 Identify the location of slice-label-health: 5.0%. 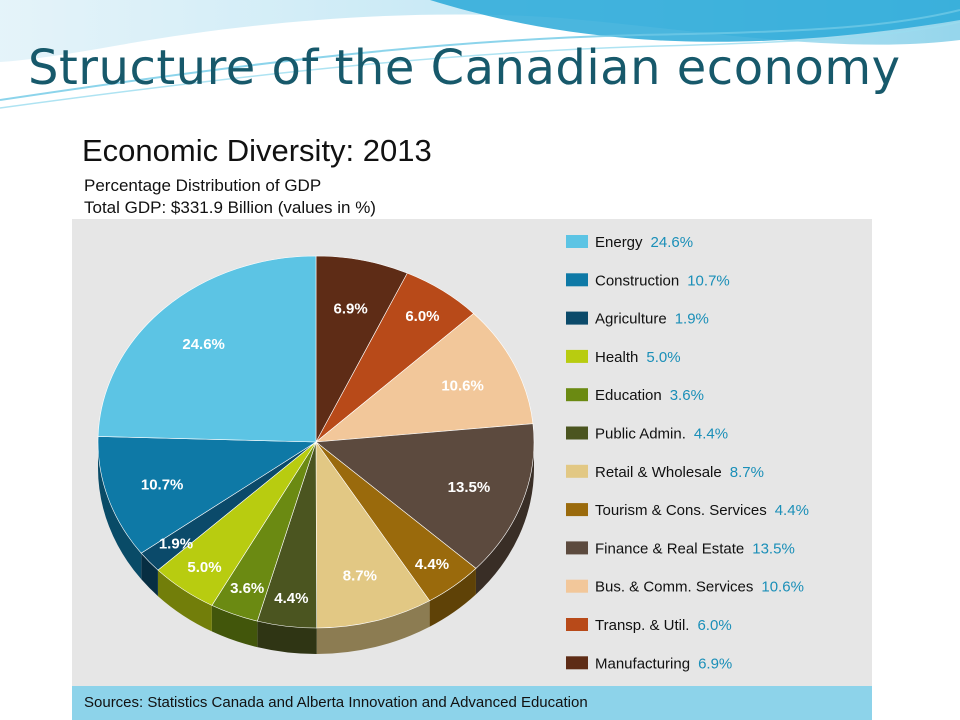
(204, 567).